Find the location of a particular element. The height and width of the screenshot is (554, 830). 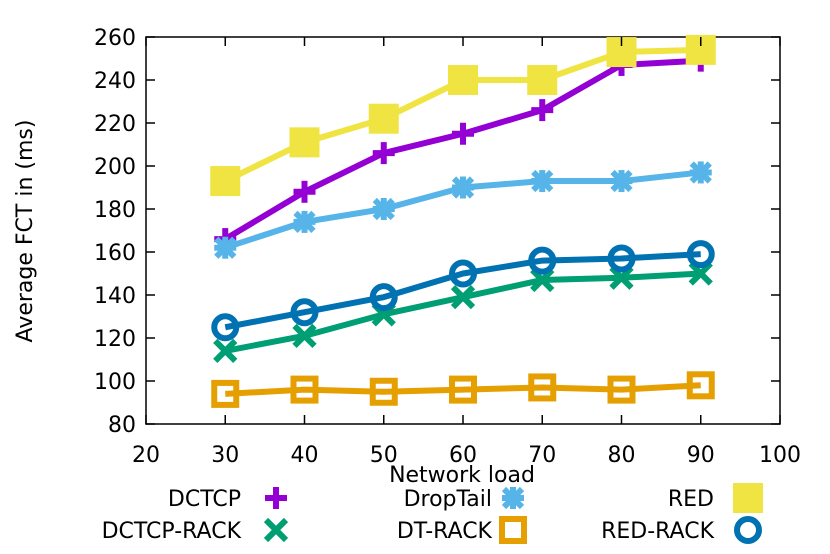

legend-label: DropTail is located at coordinates (448, 499).